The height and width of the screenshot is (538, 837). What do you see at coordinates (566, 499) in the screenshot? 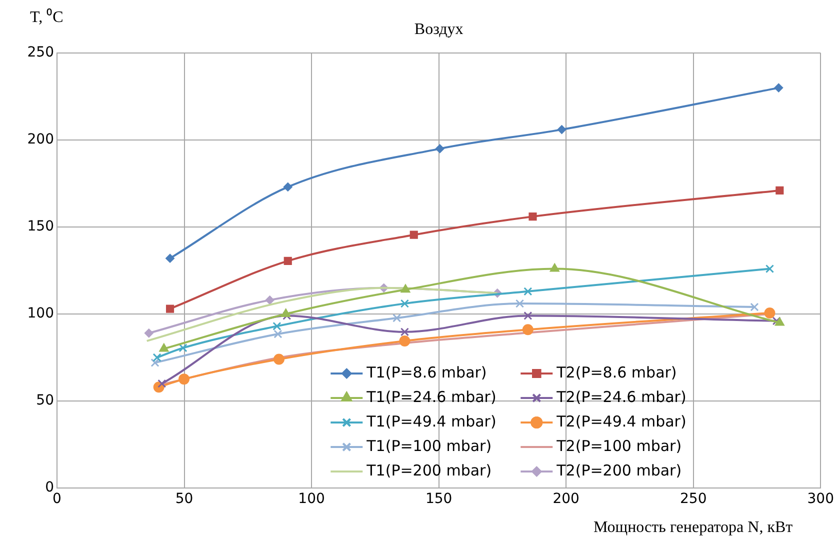
I see `x-tick-label: 200` at bounding box center [566, 499].